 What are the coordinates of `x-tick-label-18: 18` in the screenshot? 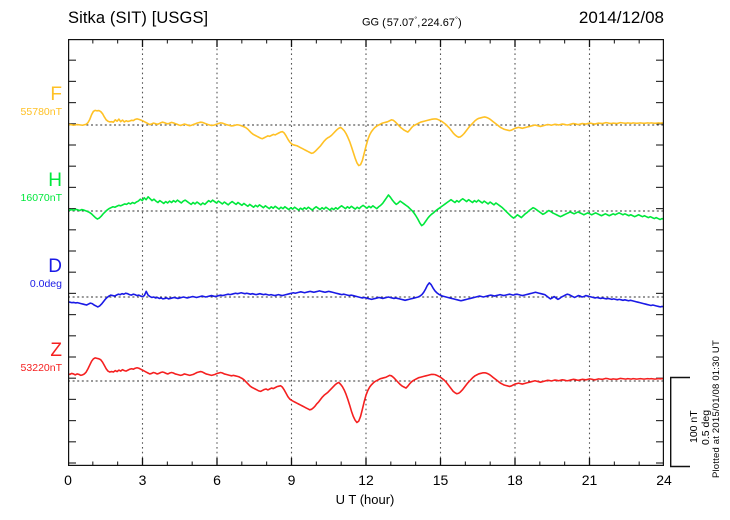 It's located at (515, 480).